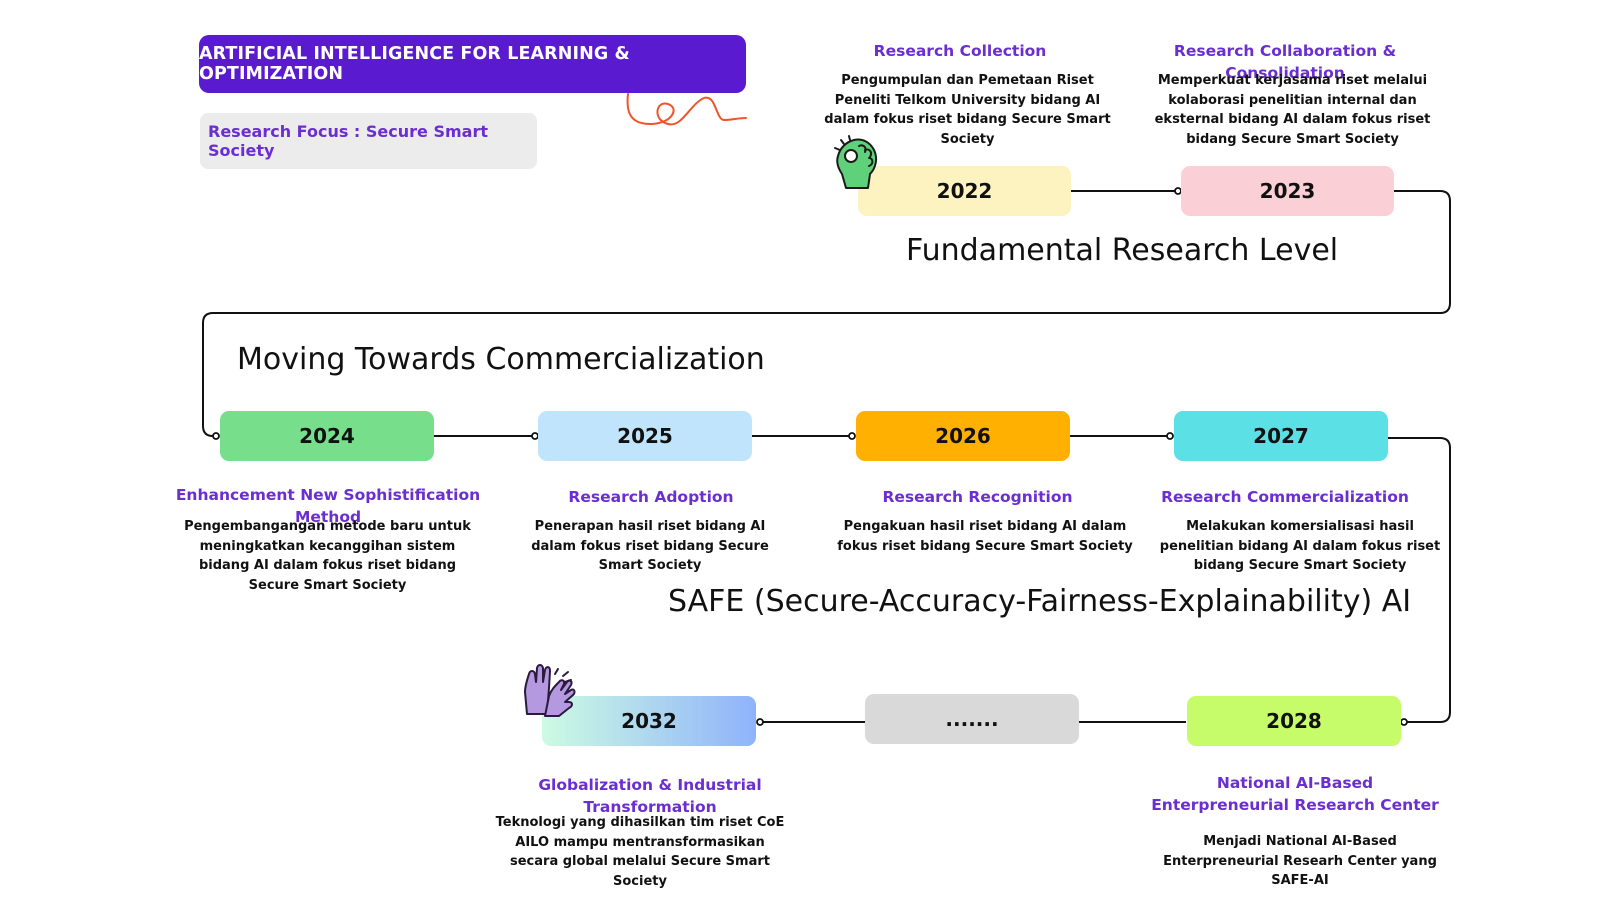  I want to click on high-five-icon, so click(550, 690).